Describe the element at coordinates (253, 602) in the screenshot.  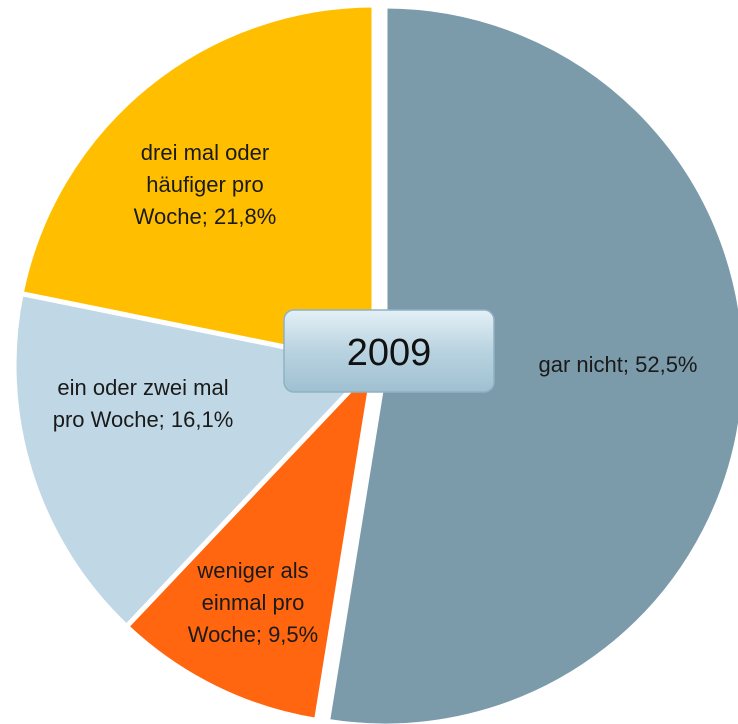
I see `slice-label: weniger als einmal pro Woche; 9,5%` at that location.